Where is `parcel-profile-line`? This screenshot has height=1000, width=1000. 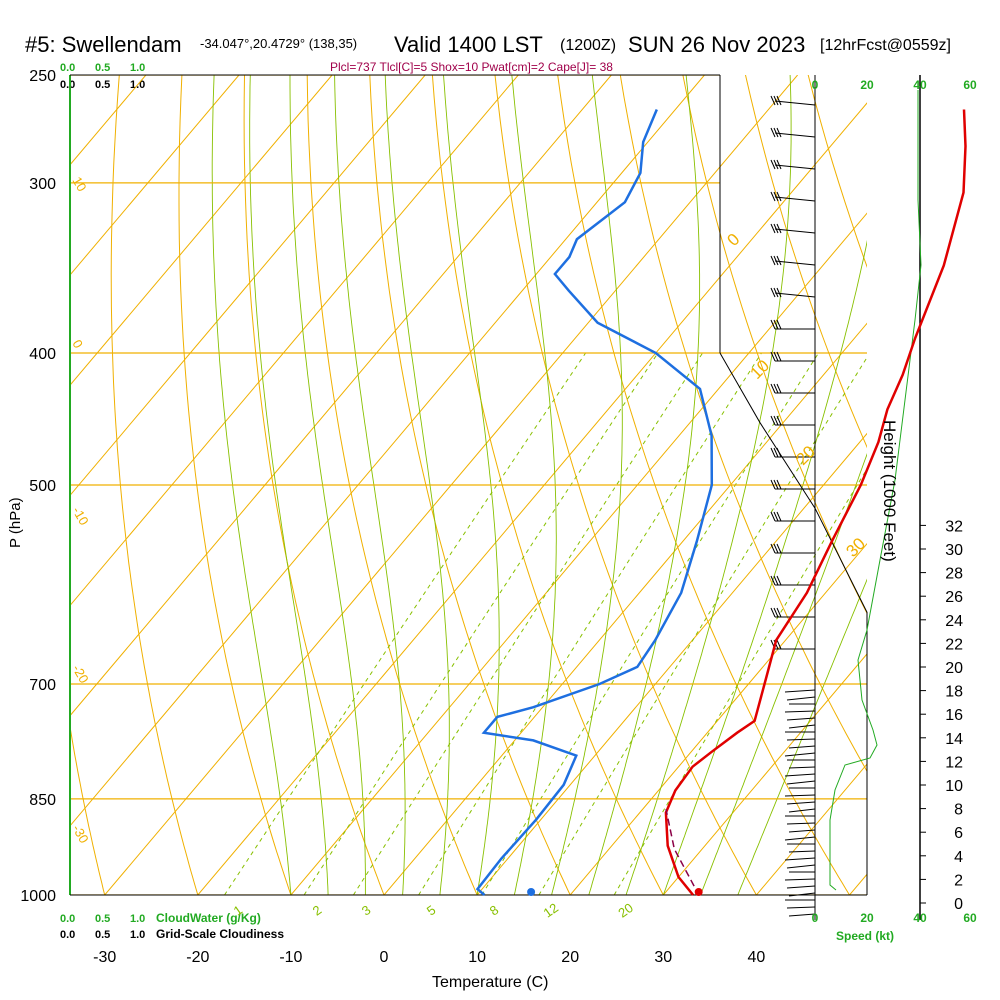
parcel-profile-line is located at coordinates (680, 848).